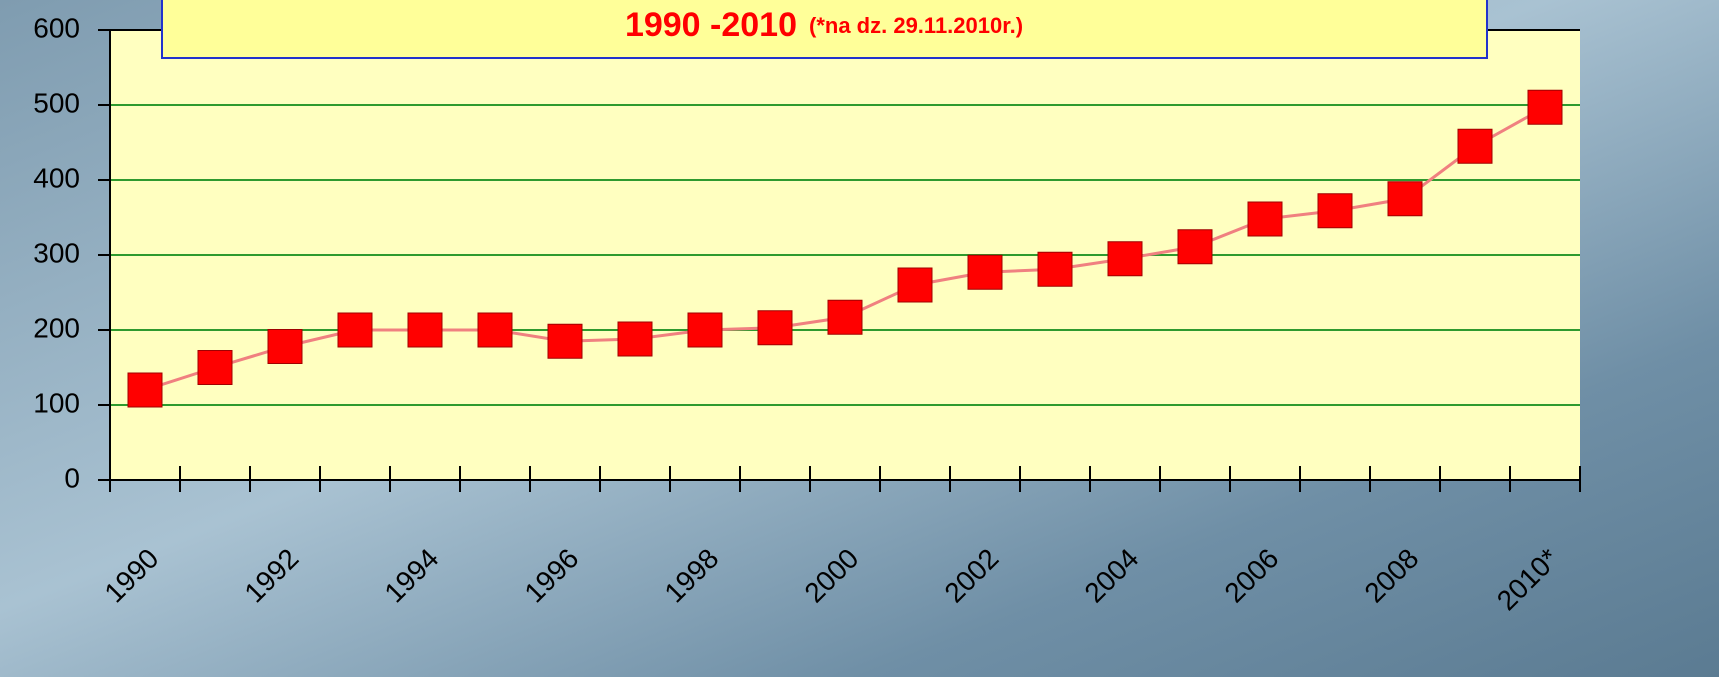 This screenshot has width=1719, height=677. What do you see at coordinates (916, 25) in the screenshot?
I see `subtitle: (*na dz. 29.11.2010r.)` at bounding box center [916, 25].